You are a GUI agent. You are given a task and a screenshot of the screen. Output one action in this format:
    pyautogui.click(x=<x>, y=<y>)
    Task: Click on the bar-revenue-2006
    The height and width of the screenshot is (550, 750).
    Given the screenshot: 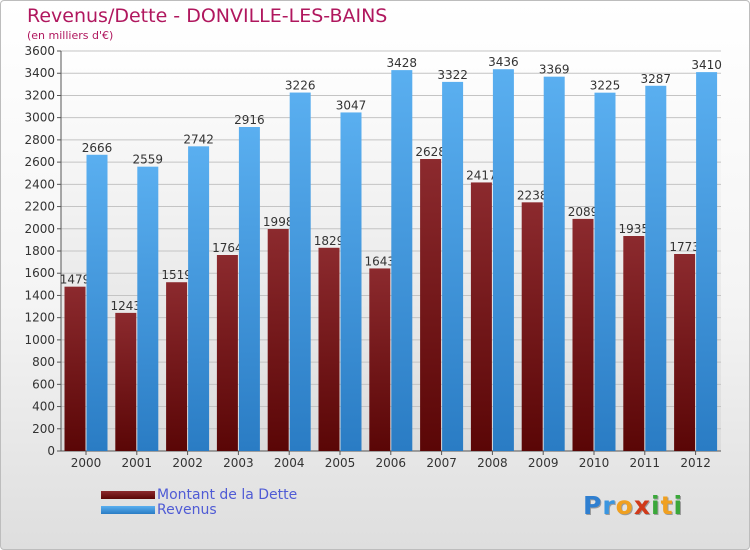 What is the action you would take?
    pyautogui.click(x=402, y=260)
    